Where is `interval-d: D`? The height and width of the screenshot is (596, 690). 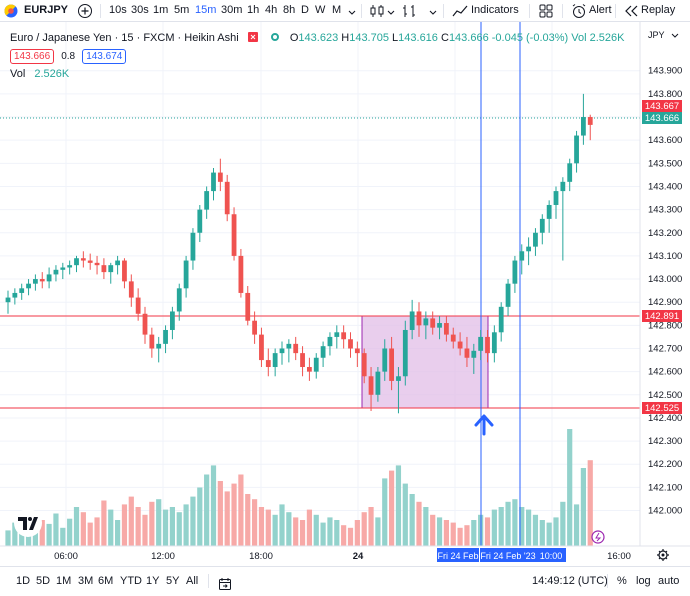 interval-d: D is located at coordinates (305, 10).